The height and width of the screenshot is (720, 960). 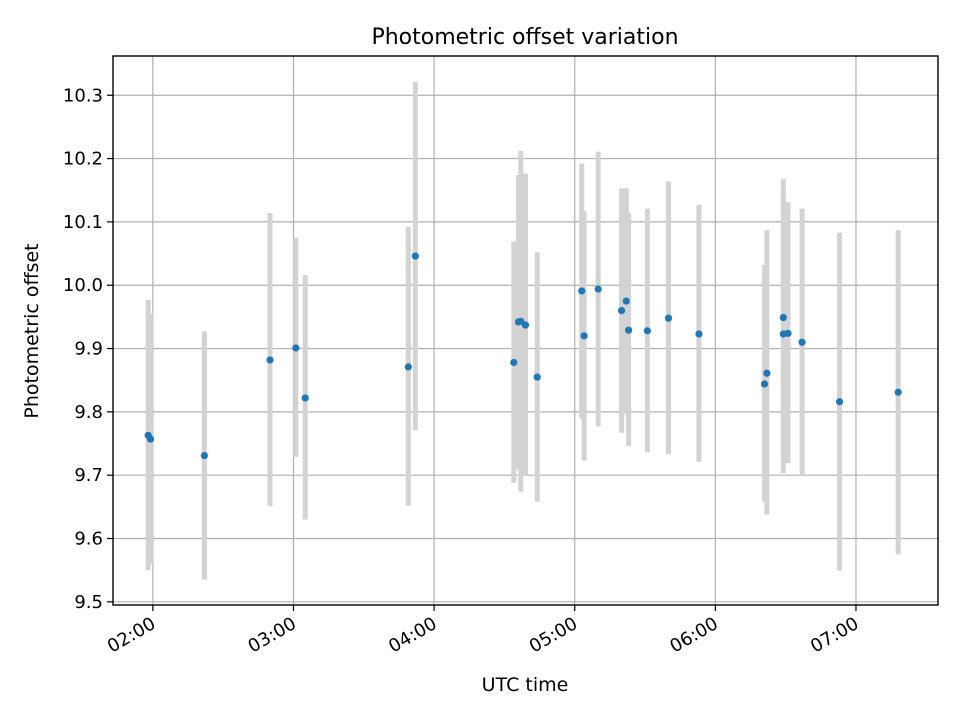 I want to click on x-tick-label: 04:00, so click(x=412, y=635).